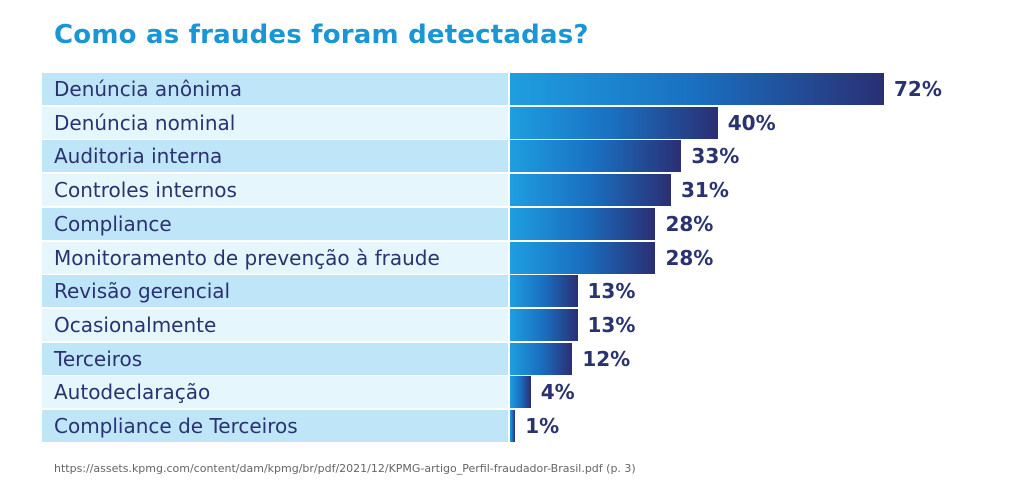  Describe the element at coordinates (715, 156) in the screenshot. I see `value-label: 33%` at that location.